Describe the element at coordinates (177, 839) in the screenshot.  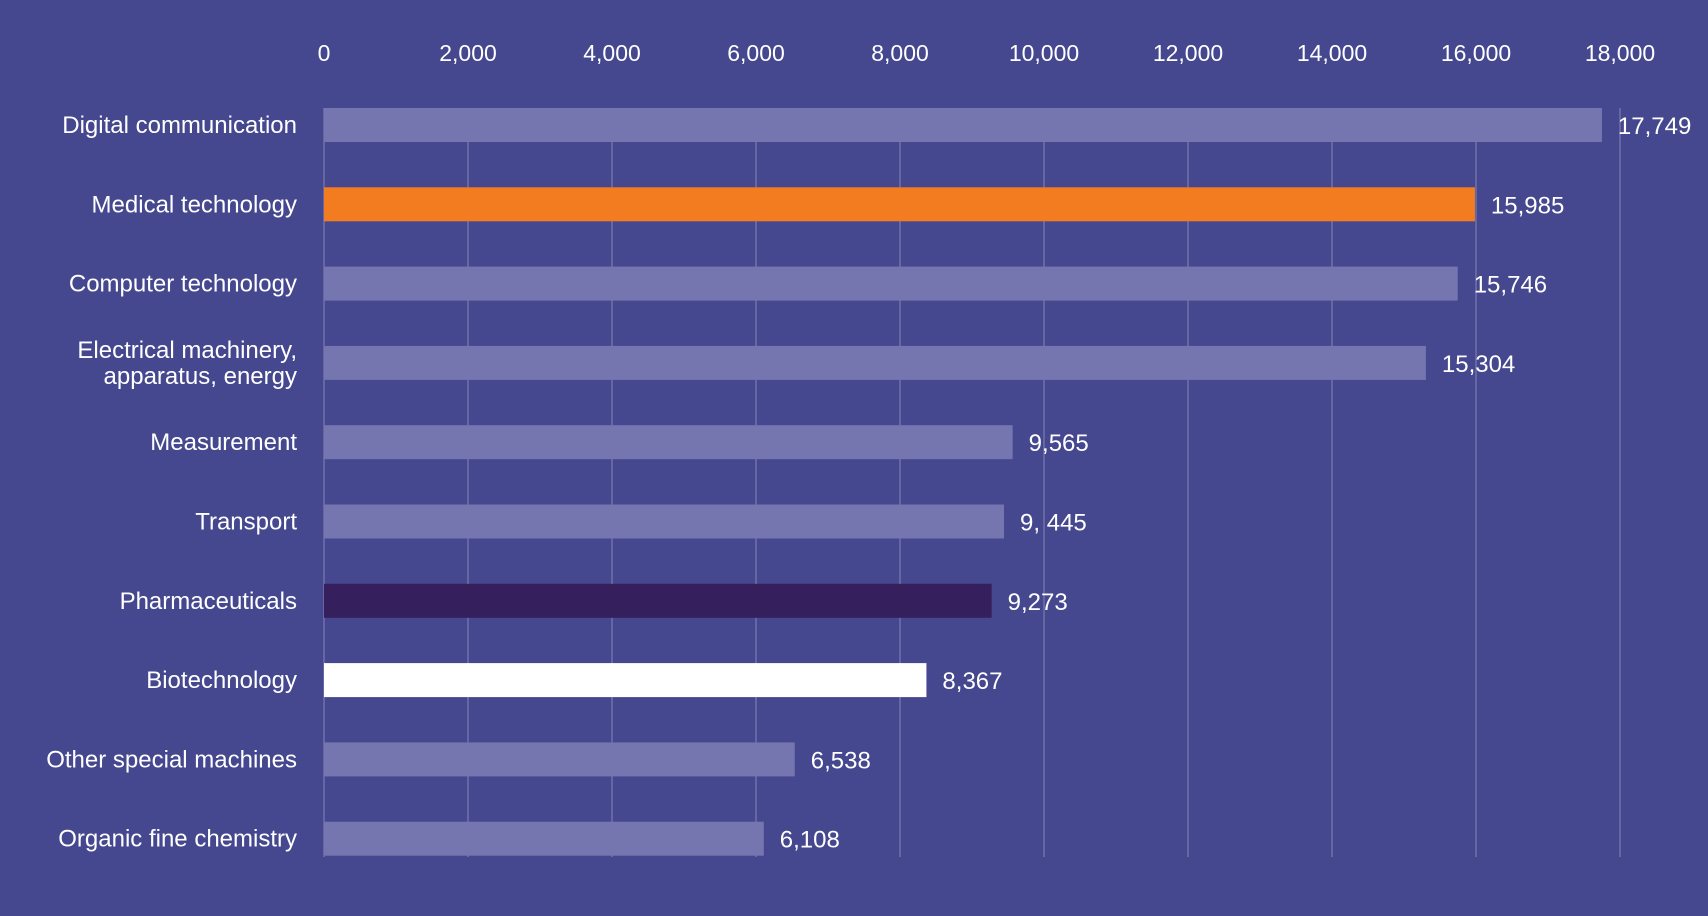
I see `category-label: Organic fine chemistry` at that location.